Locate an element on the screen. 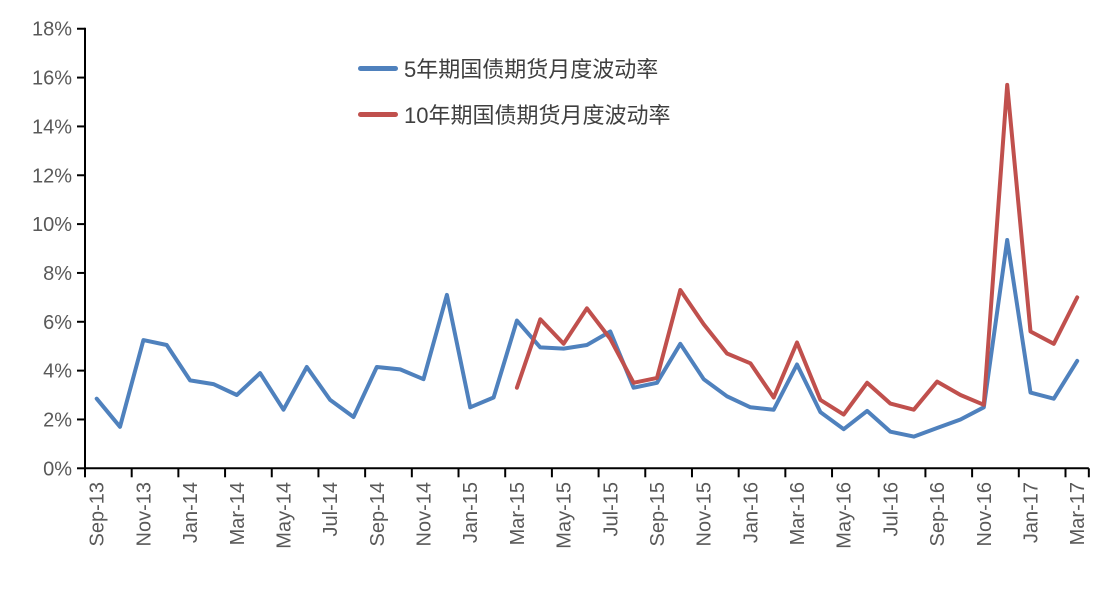 Image resolution: width=1101 pixels, height=597 pixels. chart-legend: 5年期国债期货月度波动率 10年期国债期货月度波动率 is located at coordinates (514, 91).